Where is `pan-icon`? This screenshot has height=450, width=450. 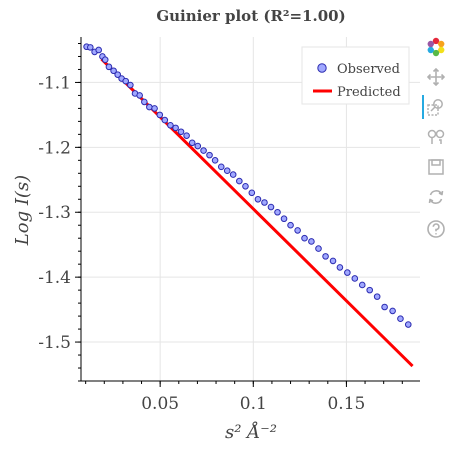
pan-icon is located at coordinates (434, 92).